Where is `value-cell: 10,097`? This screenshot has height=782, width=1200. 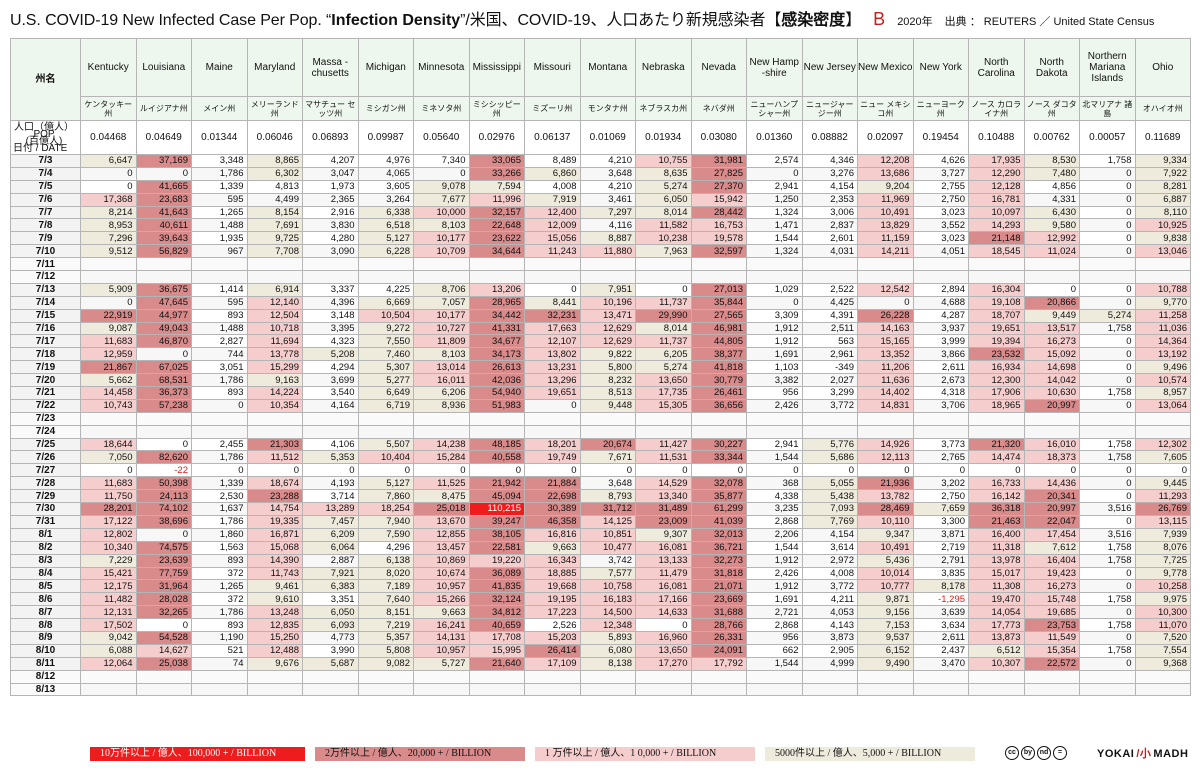
value-cell: 10,097 is located at coordinates (996, 212).